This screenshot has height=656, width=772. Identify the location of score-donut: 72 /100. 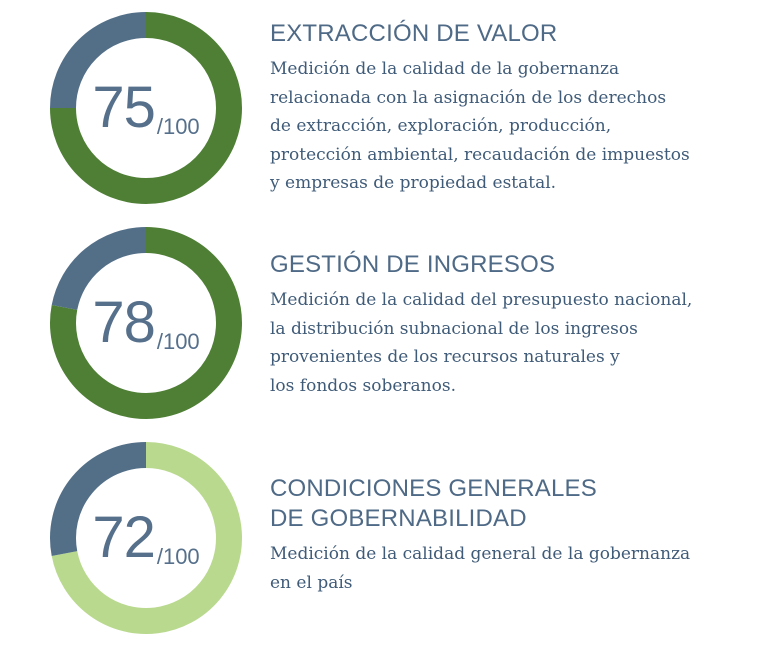
(146, 538).